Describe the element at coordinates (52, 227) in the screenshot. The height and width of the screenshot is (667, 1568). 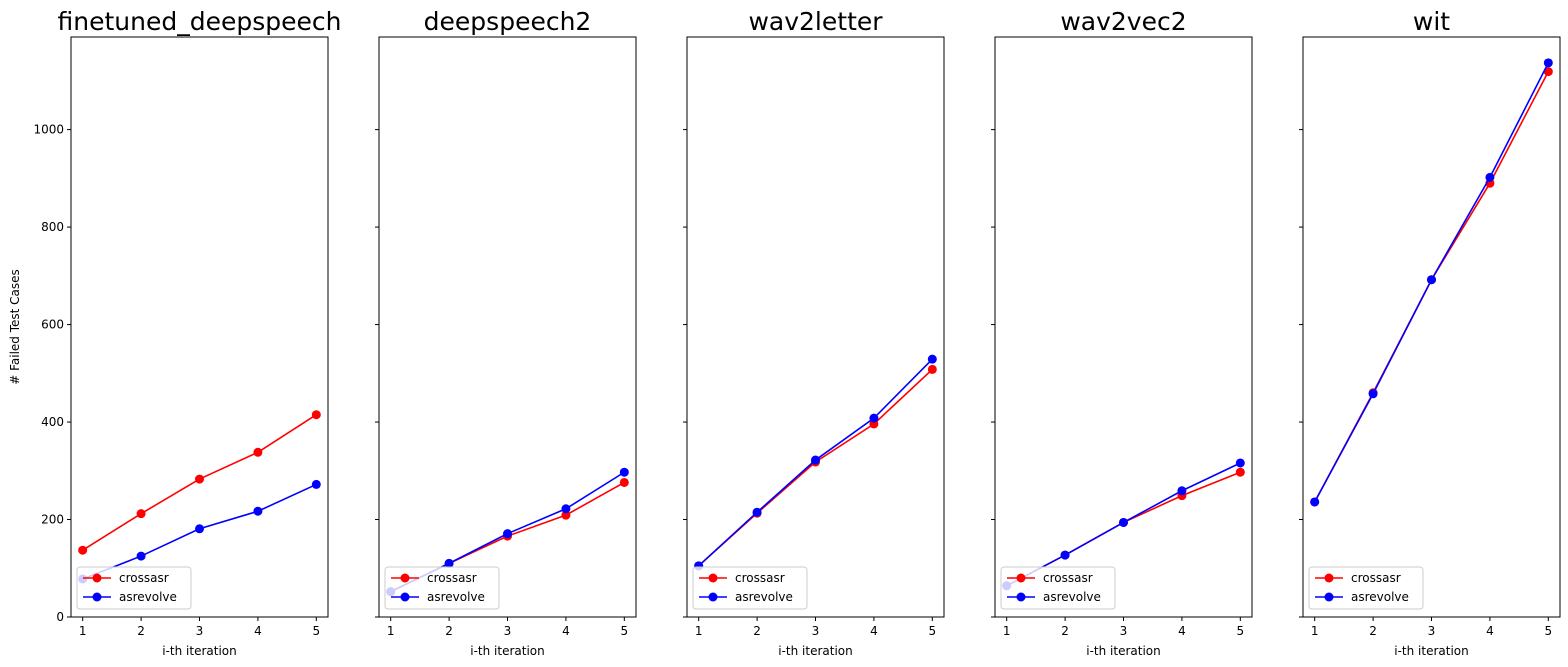
I see `y-tick-label: 800` at that location.